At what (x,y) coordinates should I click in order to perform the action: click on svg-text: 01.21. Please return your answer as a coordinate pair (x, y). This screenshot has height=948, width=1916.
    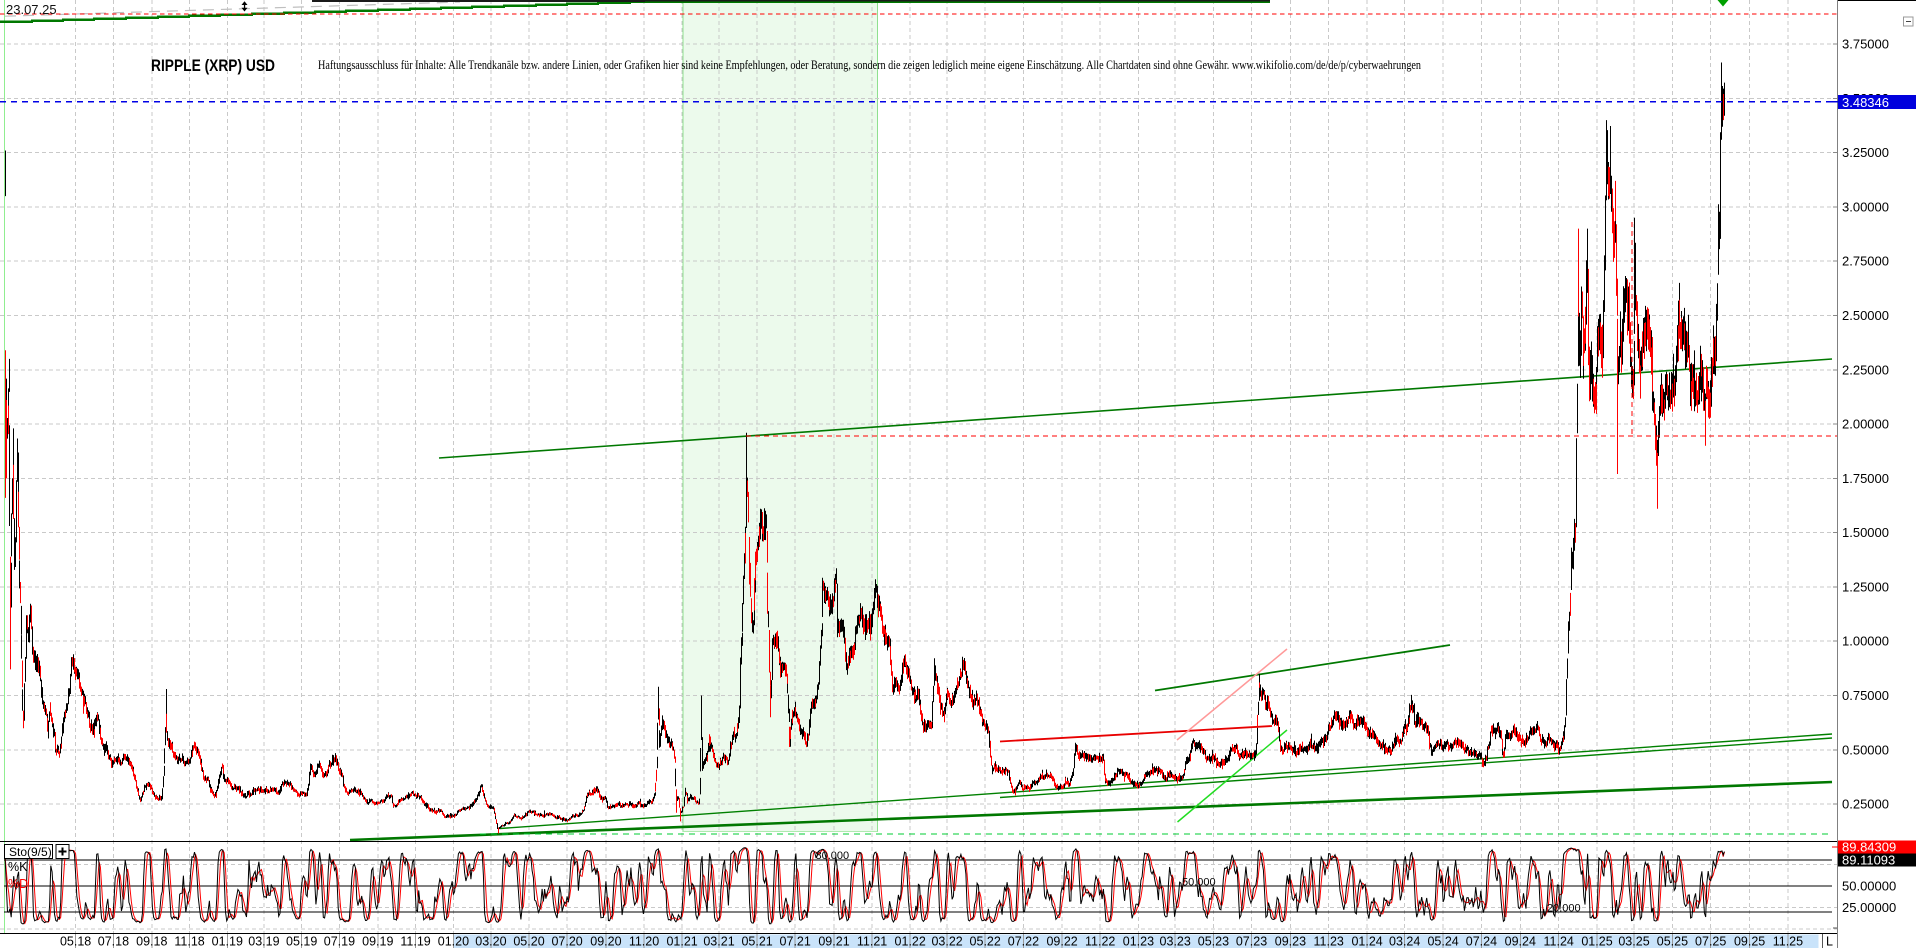
    Looking at the image, I should click on (681, 941).